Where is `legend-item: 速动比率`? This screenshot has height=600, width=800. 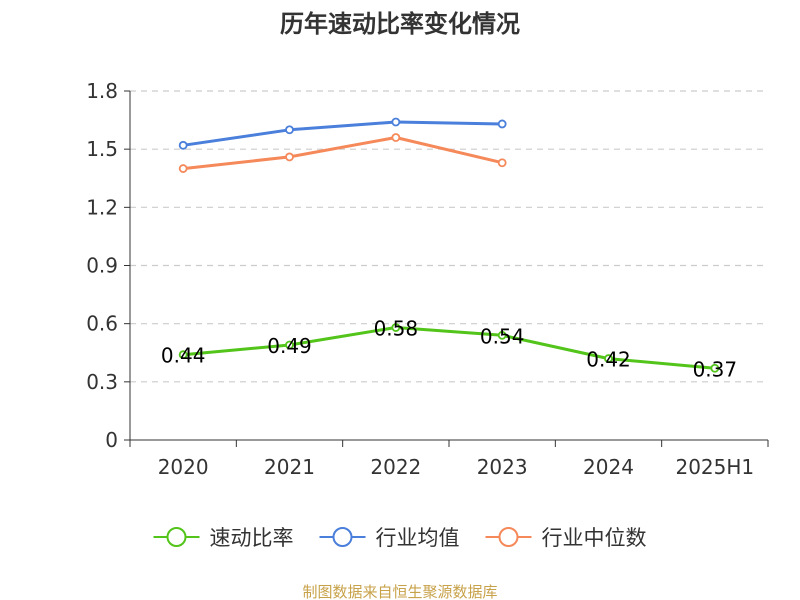
legend-item: 速动比率 is located at coordinates (223, 538).